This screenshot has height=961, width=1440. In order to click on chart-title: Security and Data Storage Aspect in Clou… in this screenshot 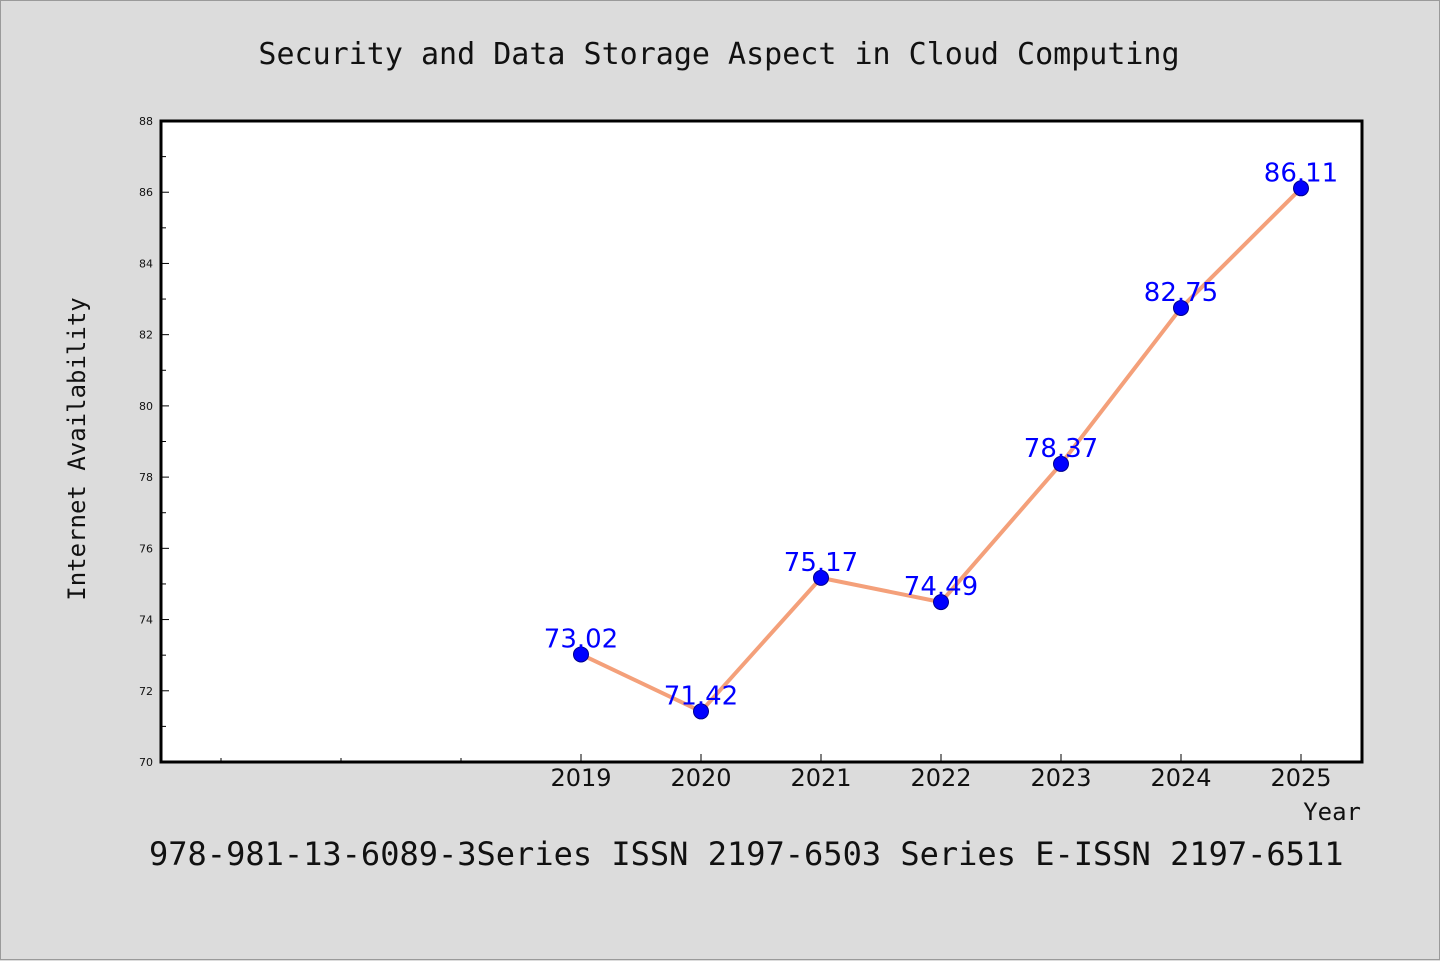, I will do `click(718, 54)`.